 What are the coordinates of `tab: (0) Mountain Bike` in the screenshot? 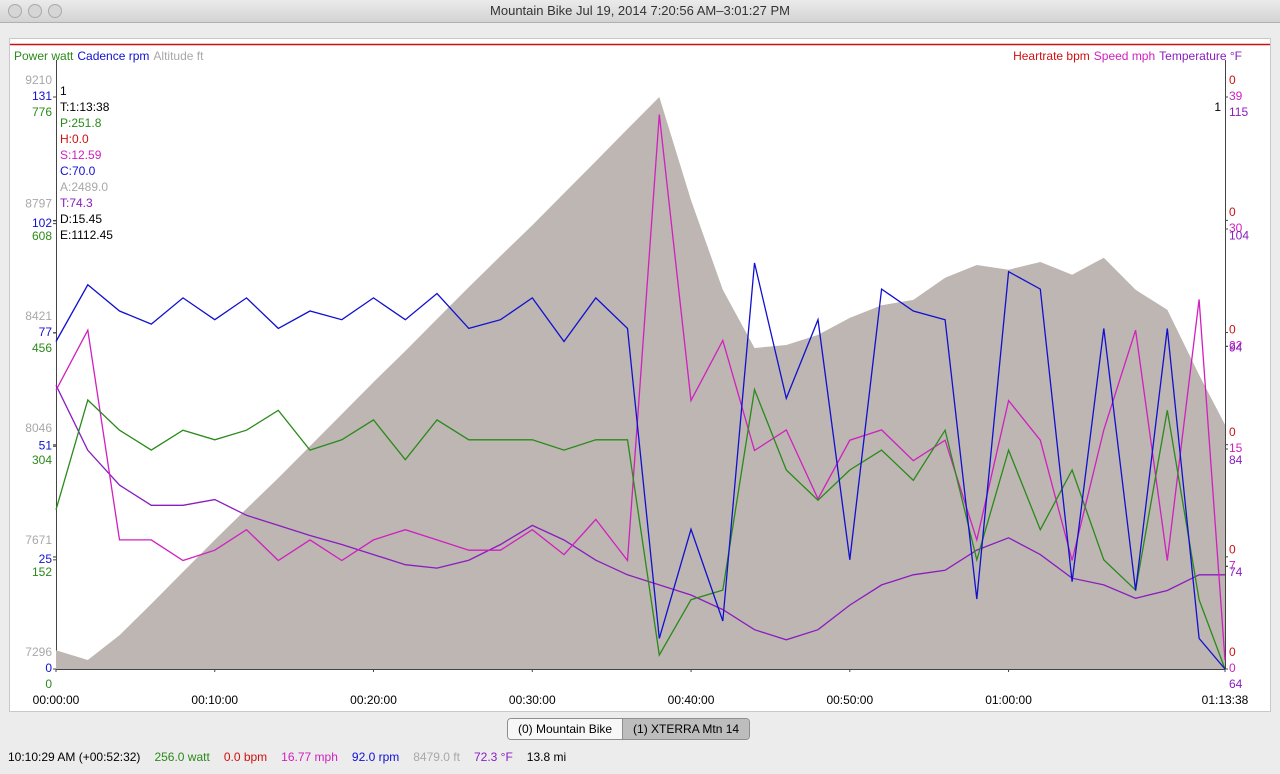 It's located at (566, 729).